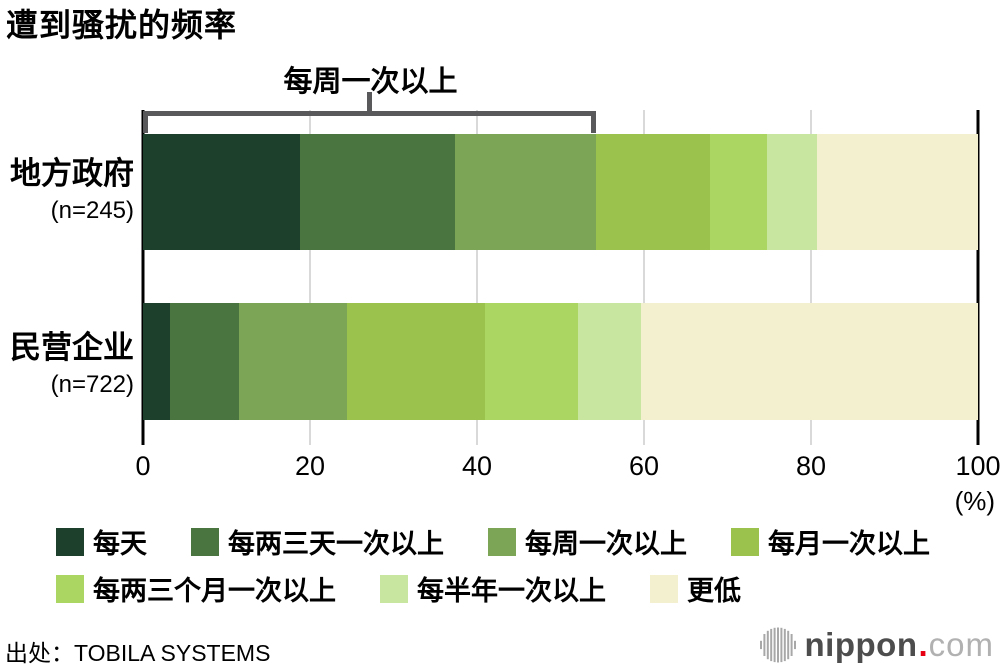  What do you see at coordinates (594, 122) in the screenshot?
I see `bracket-right-tick` at bounding box center [594, 122].